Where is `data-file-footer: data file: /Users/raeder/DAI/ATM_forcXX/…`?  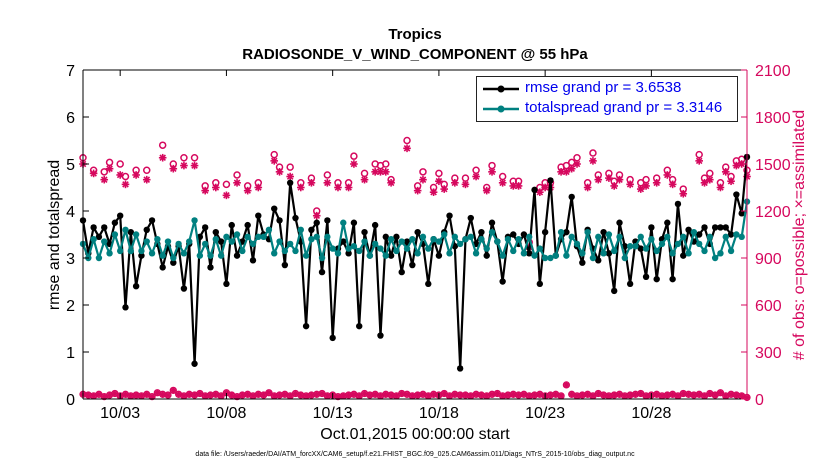
data-file-footer: data file: /Users/raeder/DAI/ATM_forcXX/… is located at coordinates (415, 454).